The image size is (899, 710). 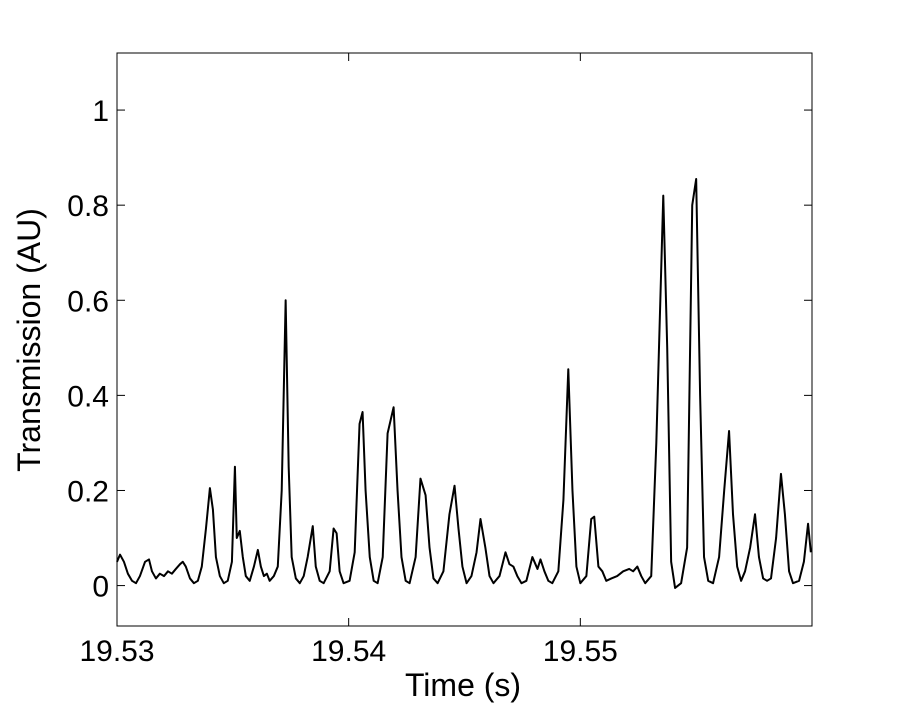 What do you see at coordinates (88, 206) in the screenshot?
I see `y-tick-label: 0.8` at bounding box center [88, 206].